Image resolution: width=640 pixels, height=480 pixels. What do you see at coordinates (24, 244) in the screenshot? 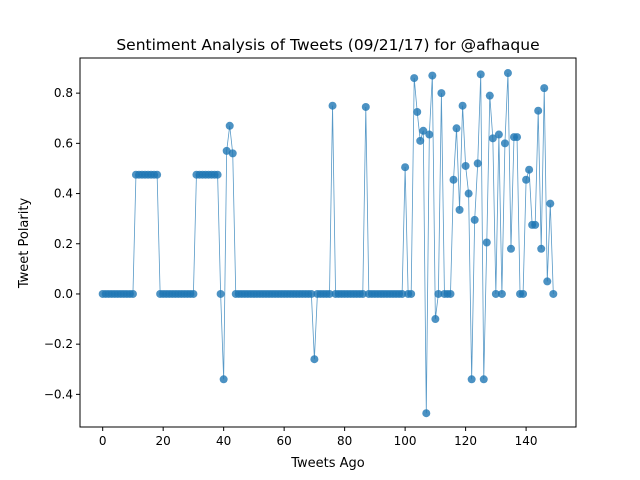
I see `y-axis-title: Tweet Polarity` at bounding box center [24, 244].